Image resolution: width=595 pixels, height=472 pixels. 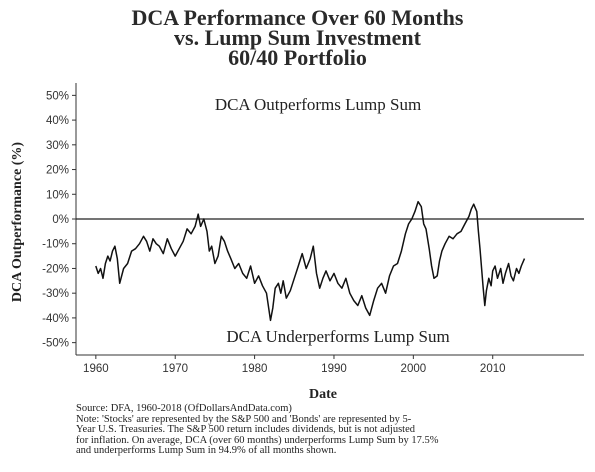 I want to click on x-tick-label: 1970, so click(x=175, y=369).